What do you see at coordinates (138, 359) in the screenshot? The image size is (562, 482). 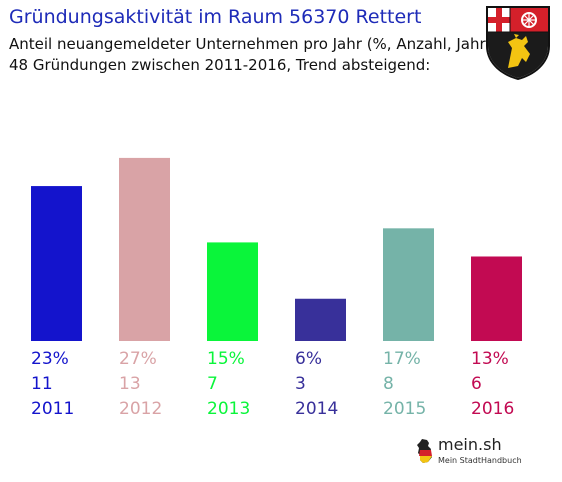 I see `percent-label-2012: 27%` at bounding box center [138, 359].